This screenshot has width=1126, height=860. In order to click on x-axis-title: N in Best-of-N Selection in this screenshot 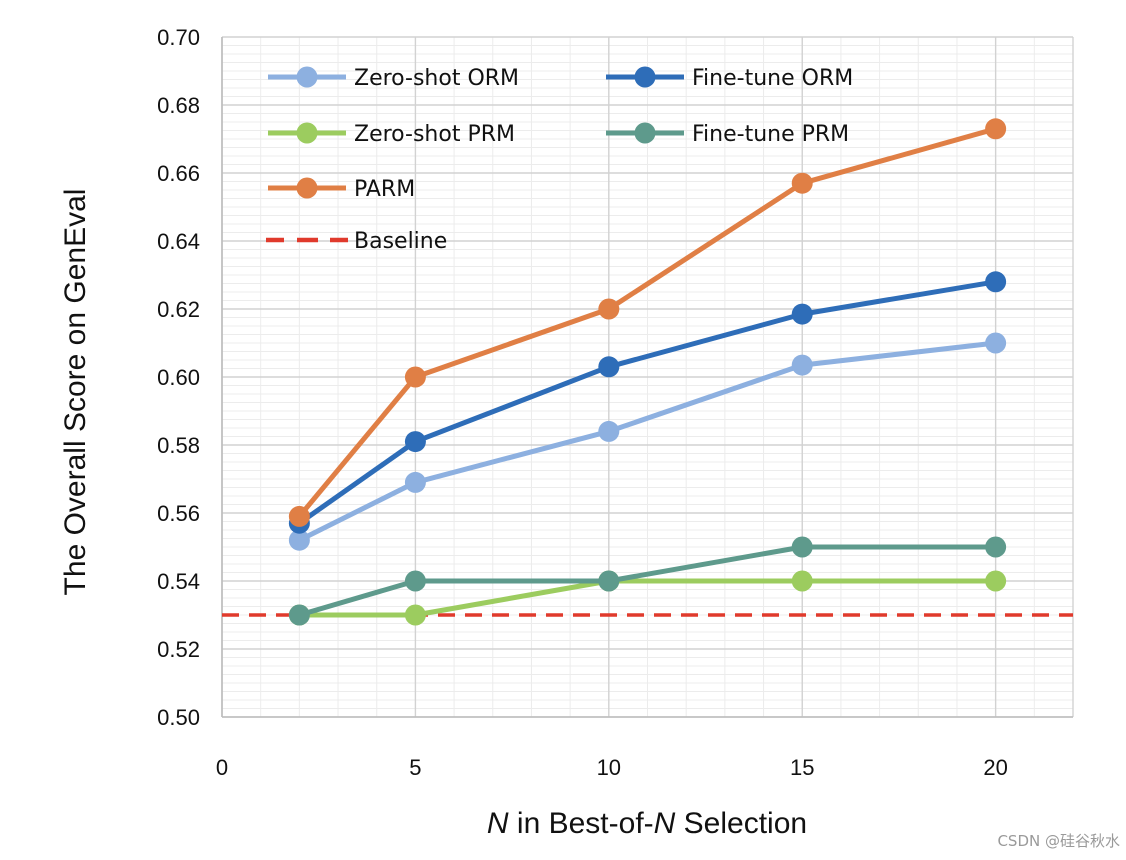, I will do `click(647, 823)`.